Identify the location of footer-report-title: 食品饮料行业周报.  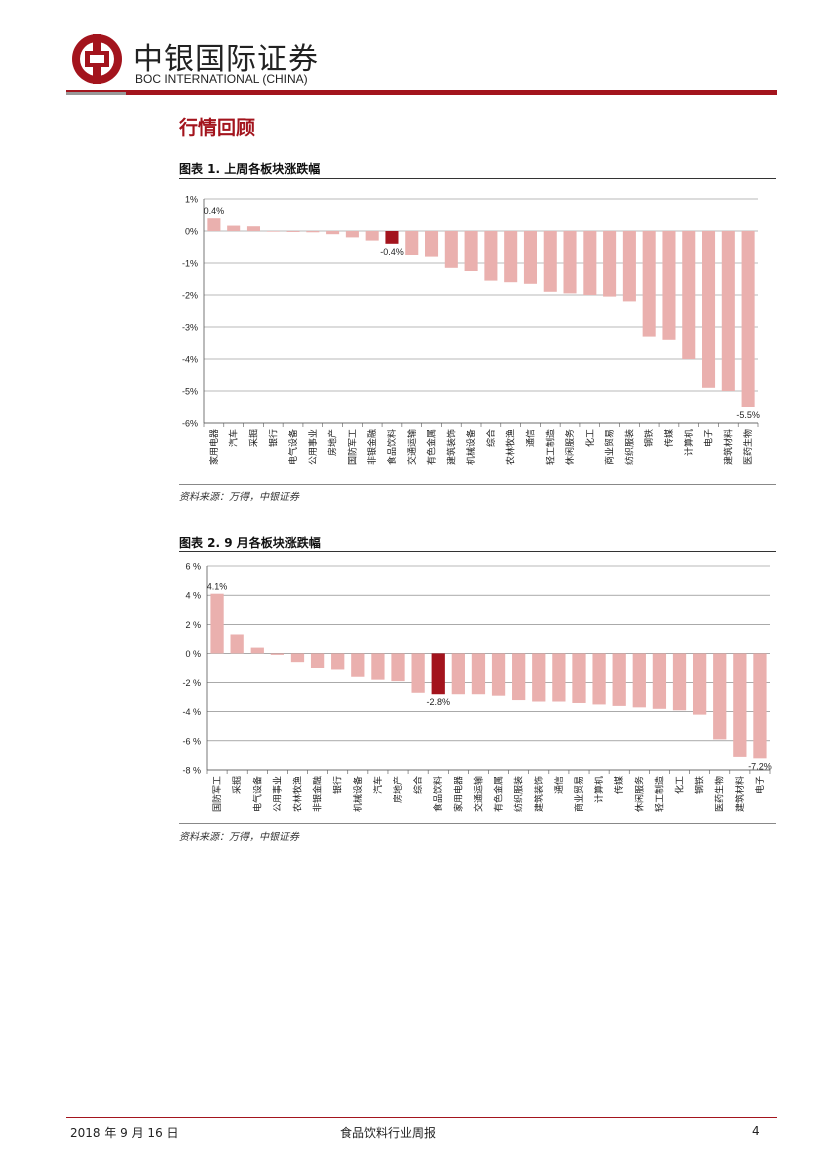
(388, 1133).